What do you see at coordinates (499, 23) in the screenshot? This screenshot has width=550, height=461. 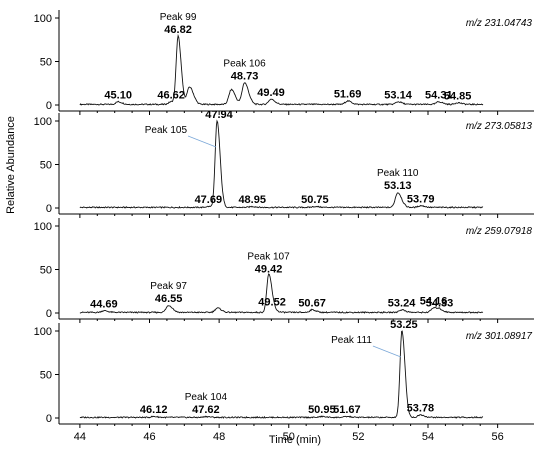 I see `mz-label: m/z 231.04743` at bounding box center [499, 23].